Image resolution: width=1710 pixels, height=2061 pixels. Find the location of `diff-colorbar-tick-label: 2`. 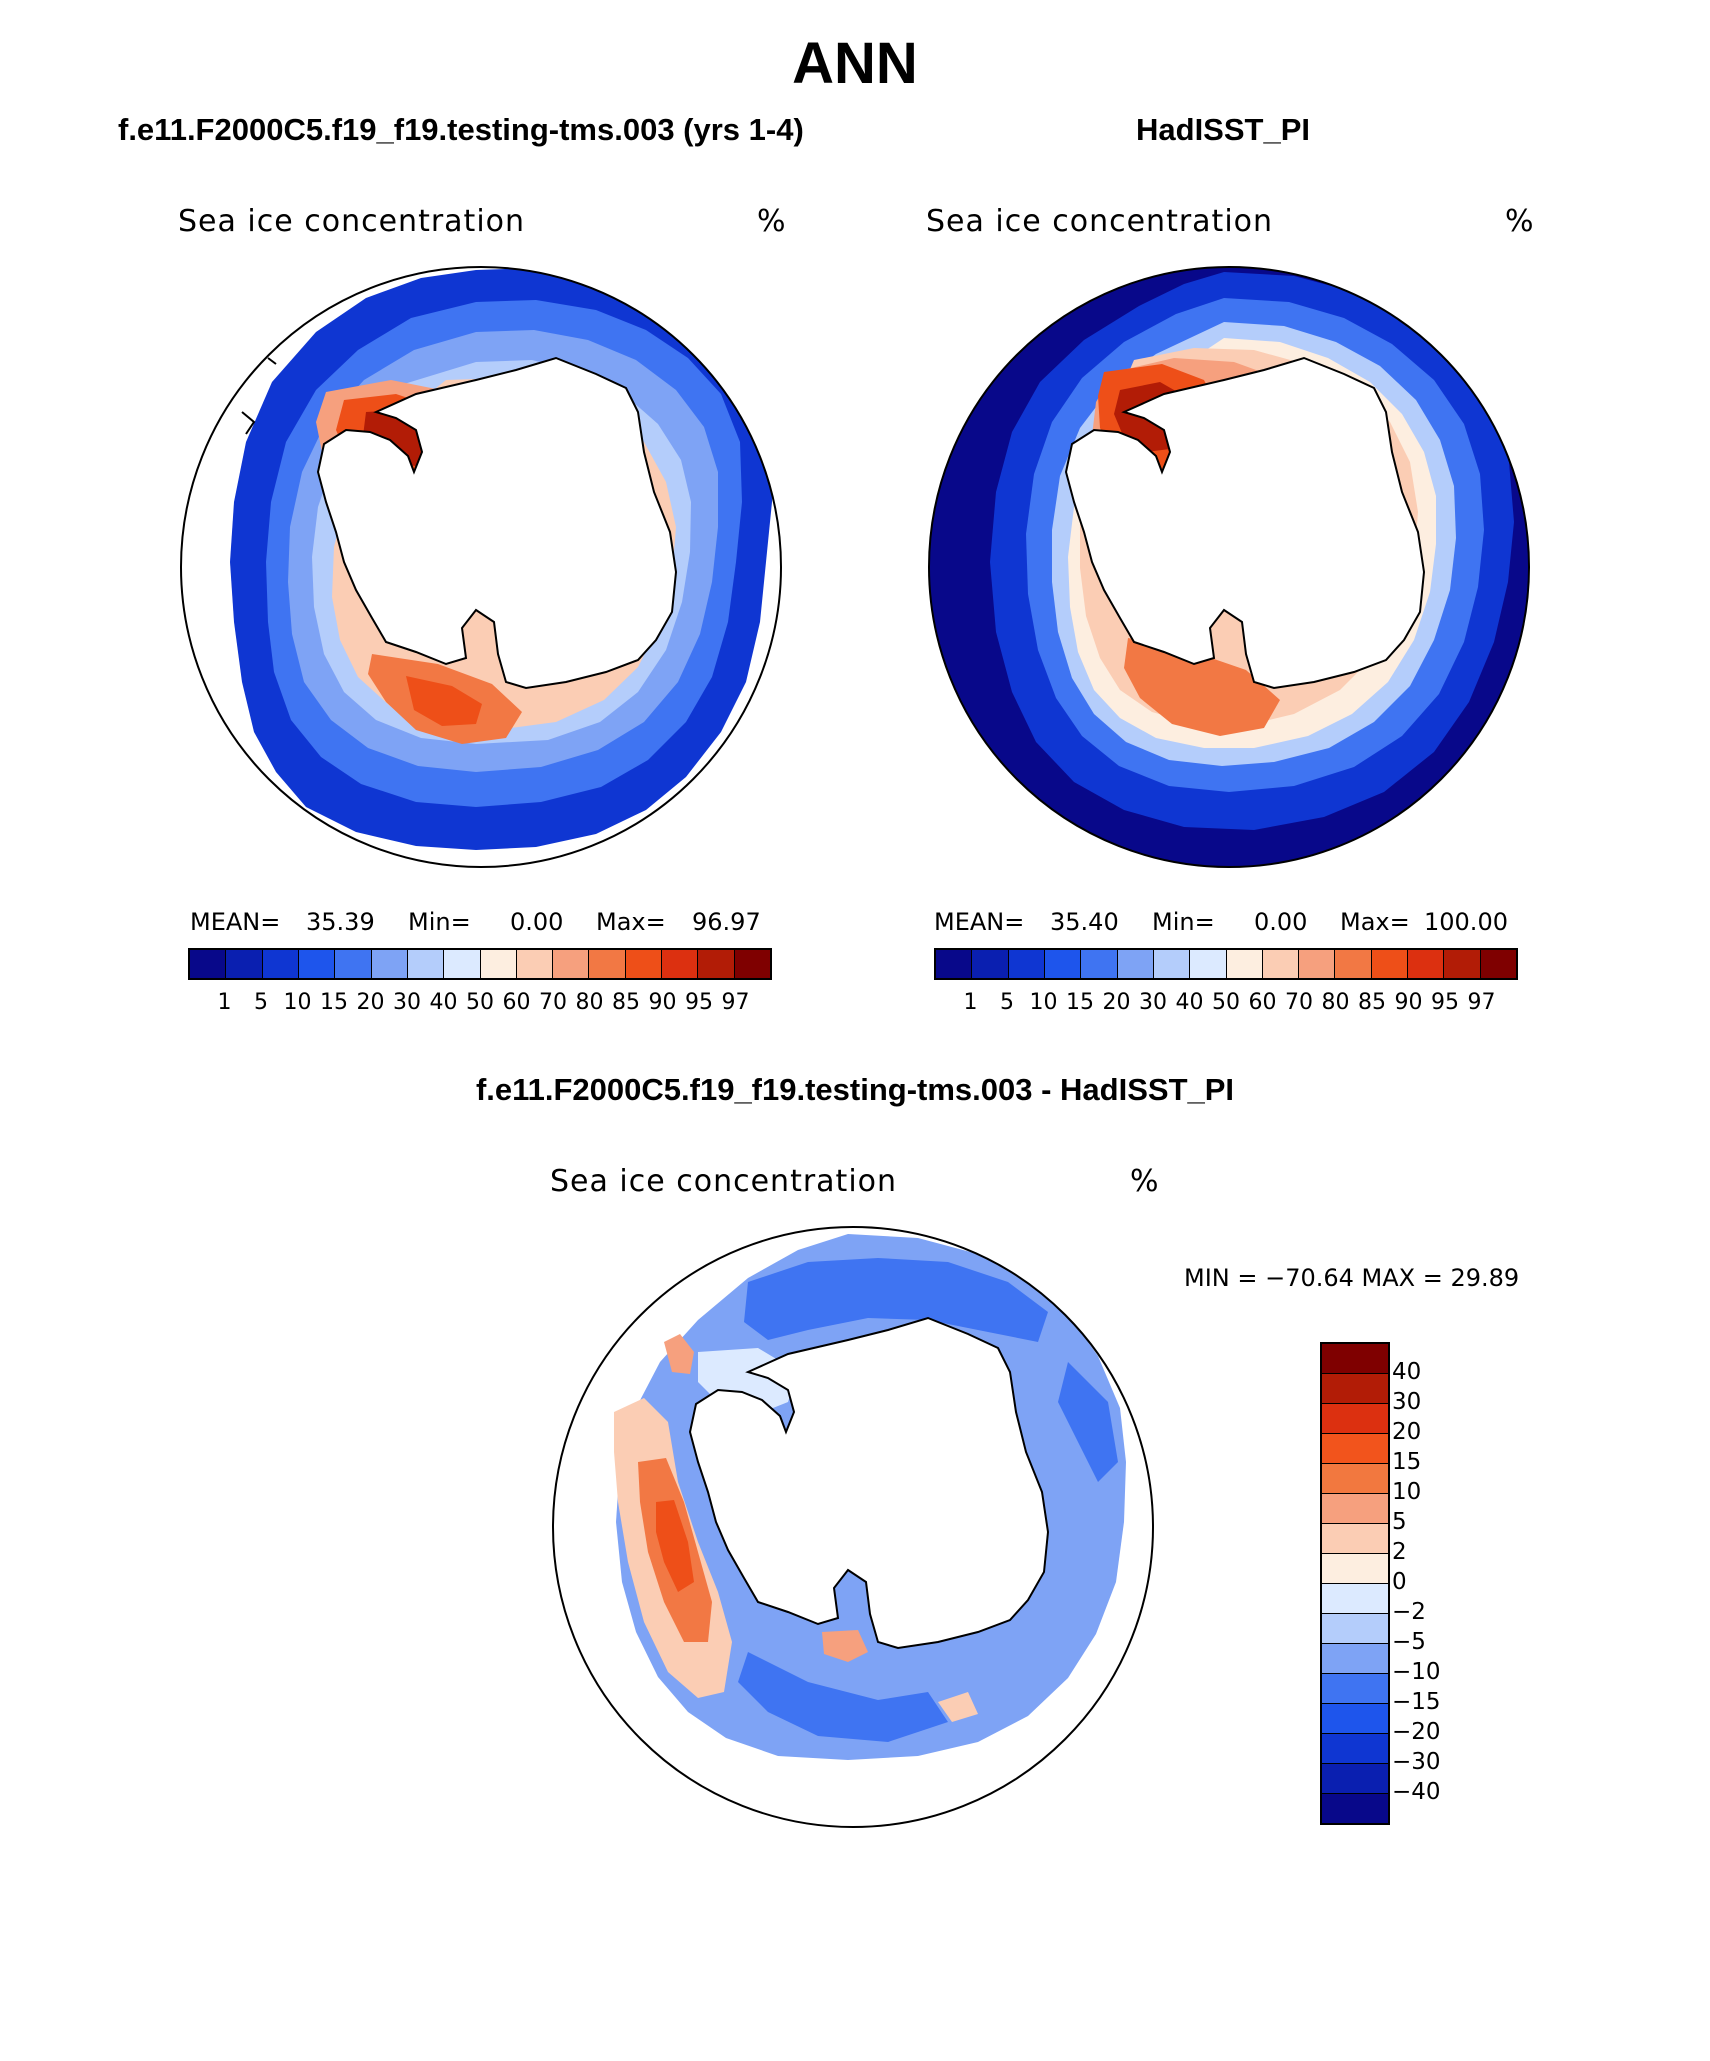

diff-colorbar-tick-label: 2 is located at coordinates (1399, 1552).